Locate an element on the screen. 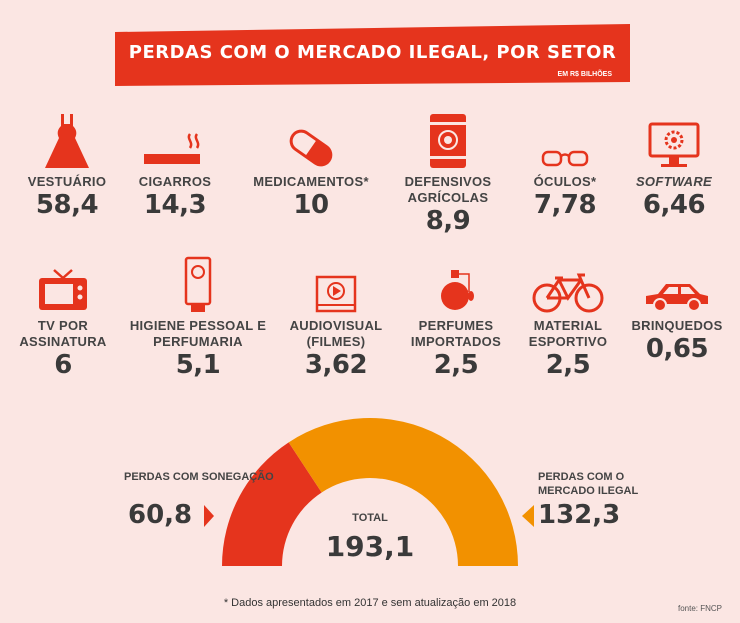 The height and width of the screenshot is (623, 740). sector-oculos: ÓCULOS* 7,78 is located at coordinates (565, 165).